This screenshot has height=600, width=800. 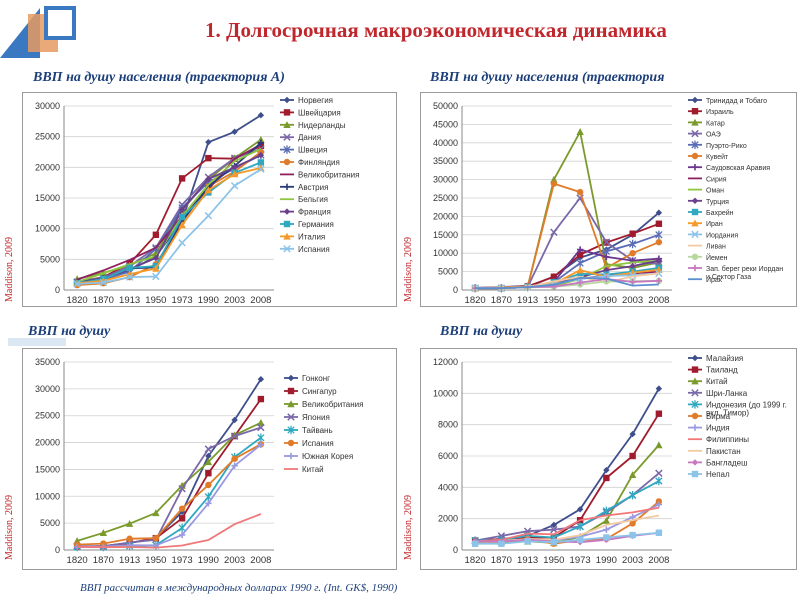 I want to click on legend-label: Шри-Ланка, so click(x=727, y=393).